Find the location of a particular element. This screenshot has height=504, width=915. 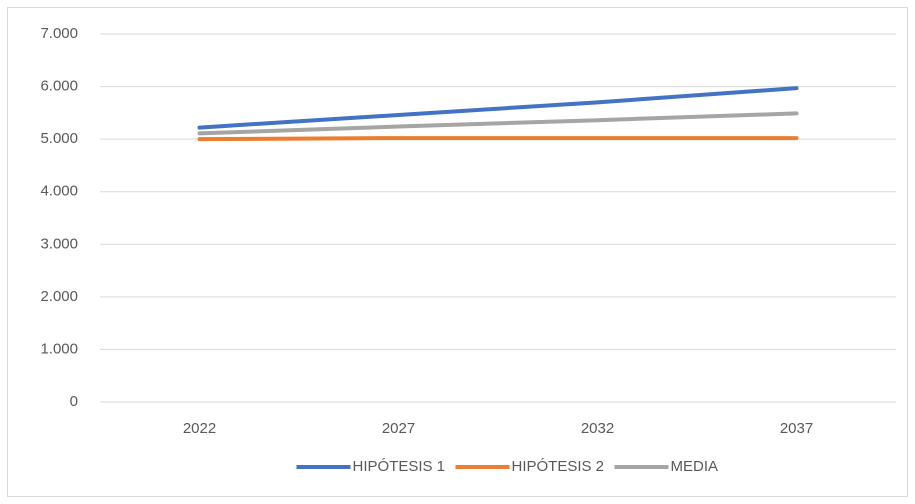

x-tick-label: 2037 is located at coordinates (796, 428).